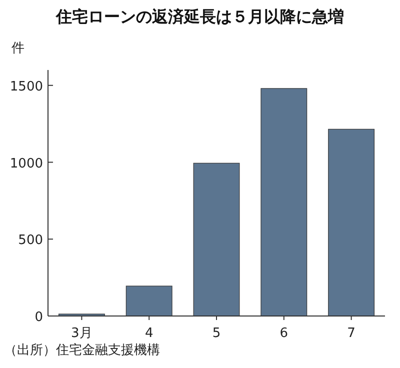 The width and height of the screenshot is (400, 368). Describe the element at coordinates (149, 333) in the screenshot. I see `x-tick-label: 4` at that location.